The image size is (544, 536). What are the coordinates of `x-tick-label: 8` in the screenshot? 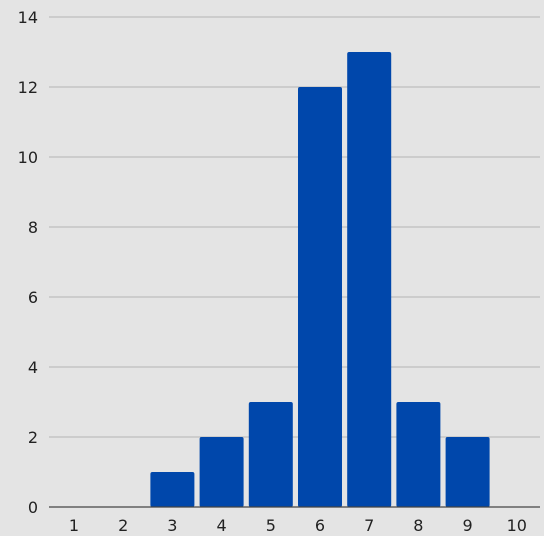 It's located at (418, 525).